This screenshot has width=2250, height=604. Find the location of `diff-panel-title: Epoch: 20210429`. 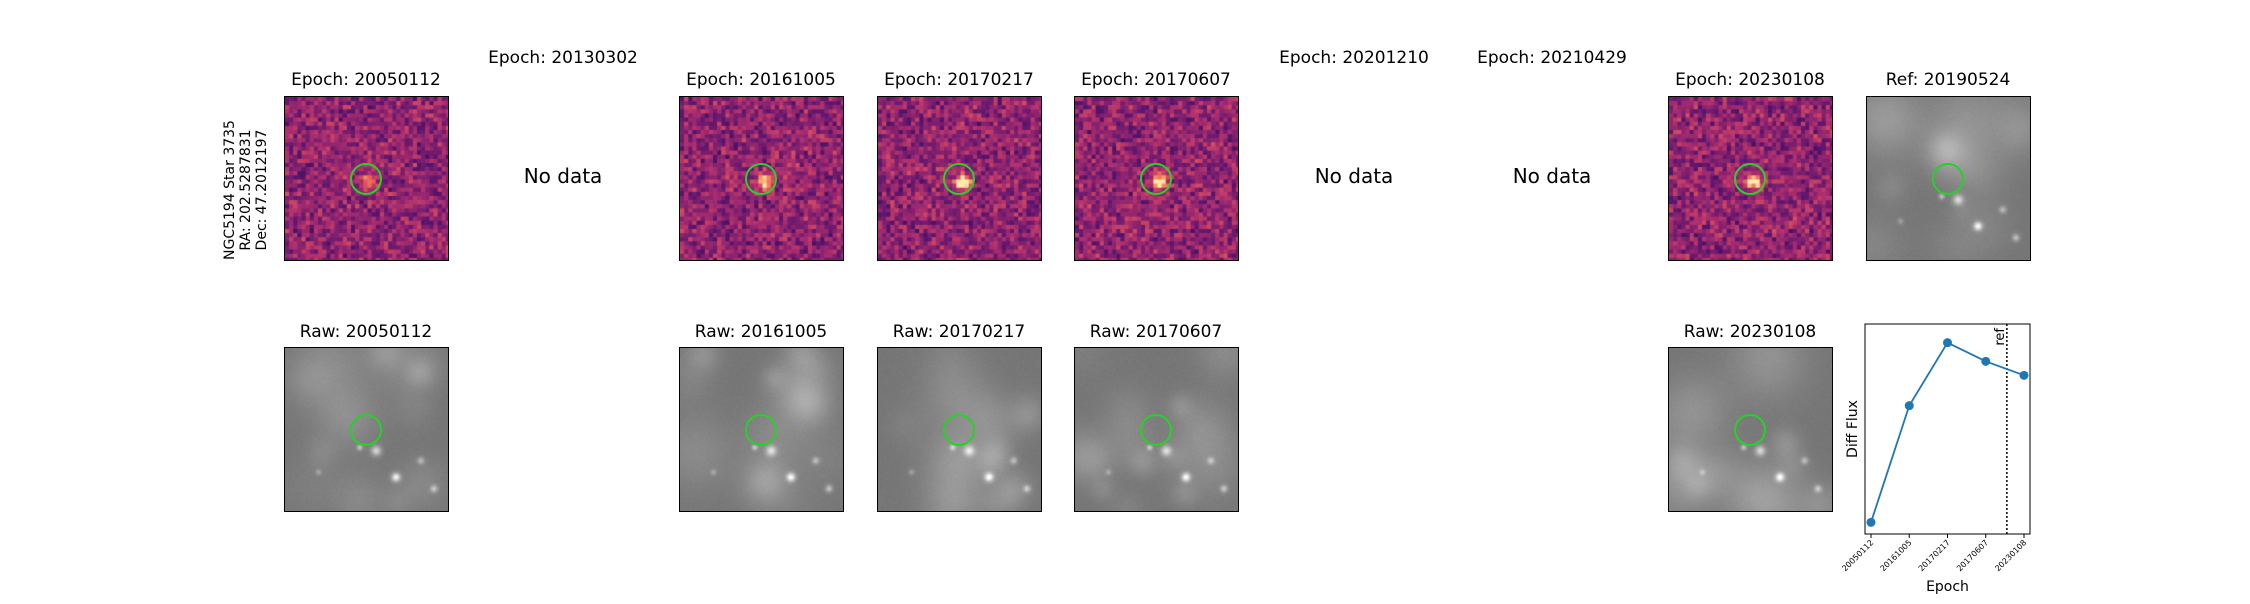

diff-panel-title: Epoch: 20210429 is located at coordinates (1552, 58).